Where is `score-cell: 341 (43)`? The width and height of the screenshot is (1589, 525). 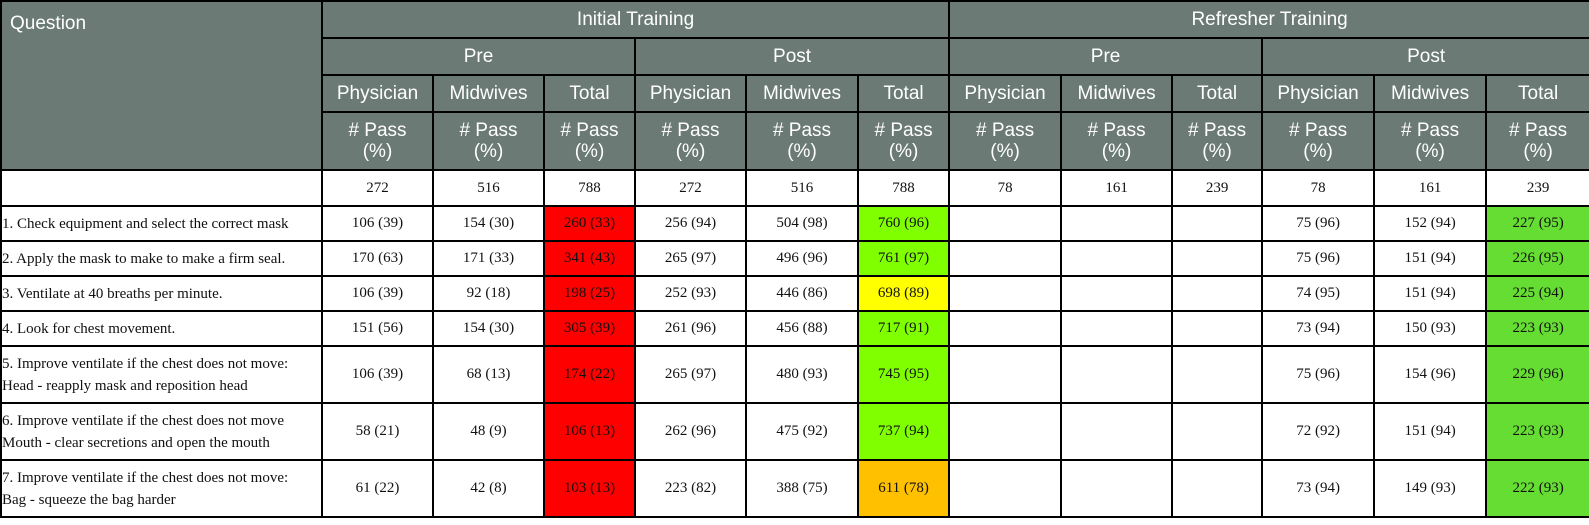
score-cell: 341 (43) is located at coordinates (589, 258).